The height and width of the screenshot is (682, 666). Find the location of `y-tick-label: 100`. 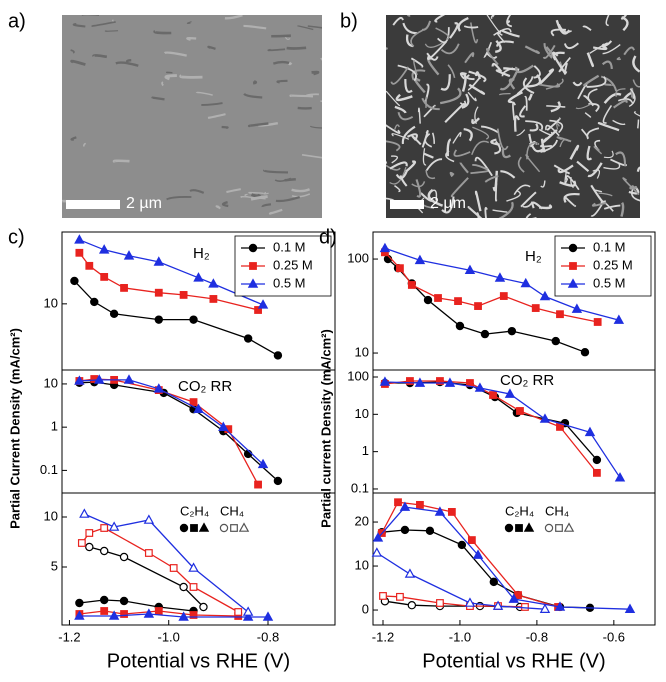

y-tick-label: 100 is located at coordinates (358, 375).